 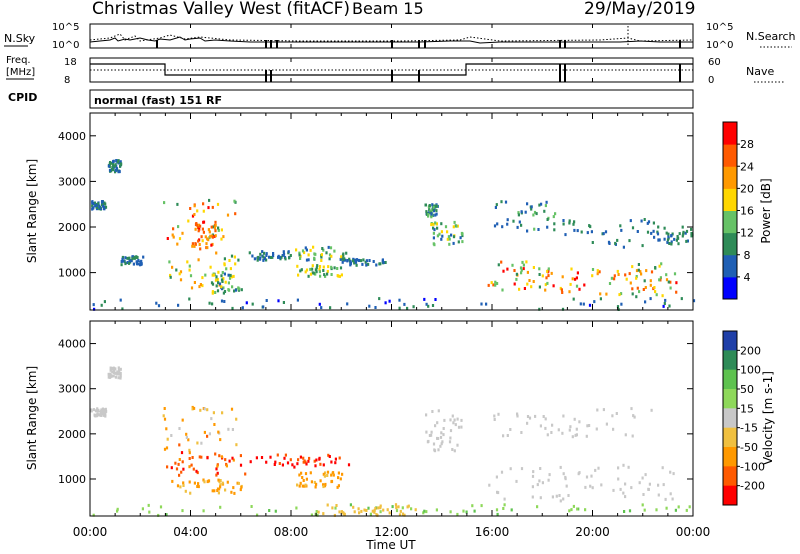 I want to click on x-tick-label: 08:00, so click(x=291, y=532).